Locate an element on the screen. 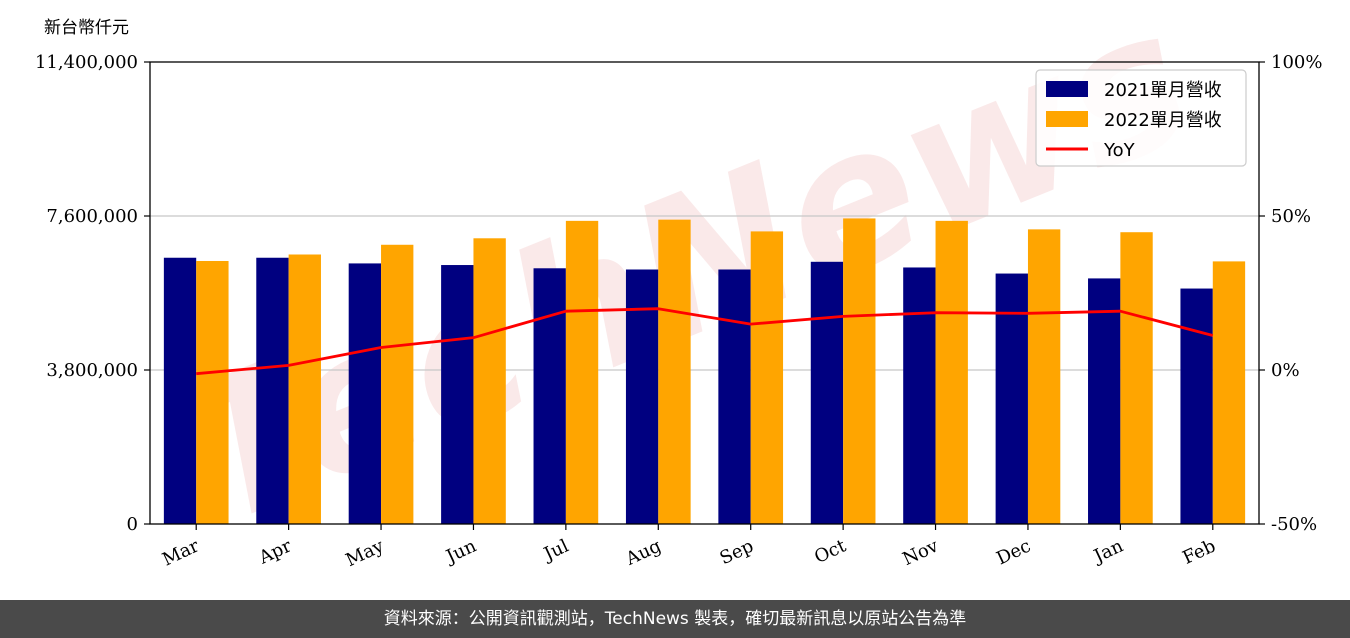 Image resolution: width=1350 pixels, height=638 pixels. legend-box is located at coordinates (1141, 118).